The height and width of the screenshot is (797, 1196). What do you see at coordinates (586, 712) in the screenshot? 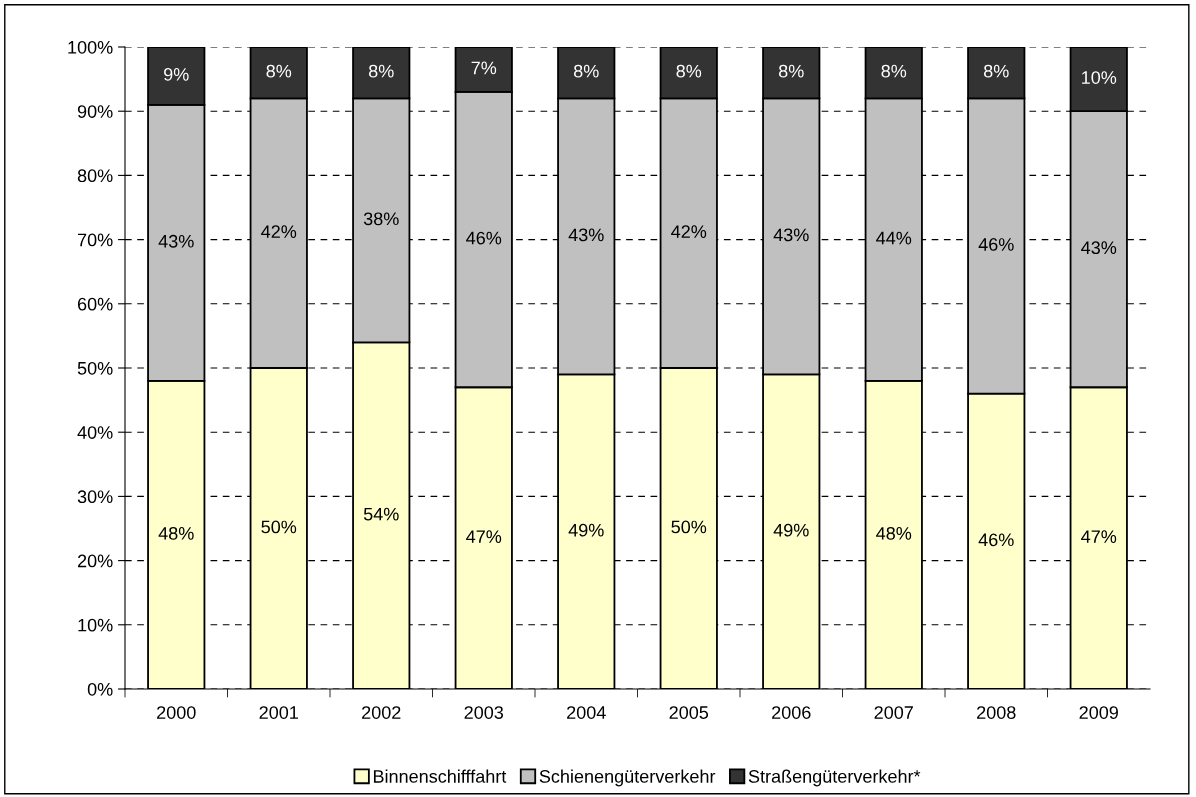
I see `x-tick-label: 2004` at bounding box center [586, 712].